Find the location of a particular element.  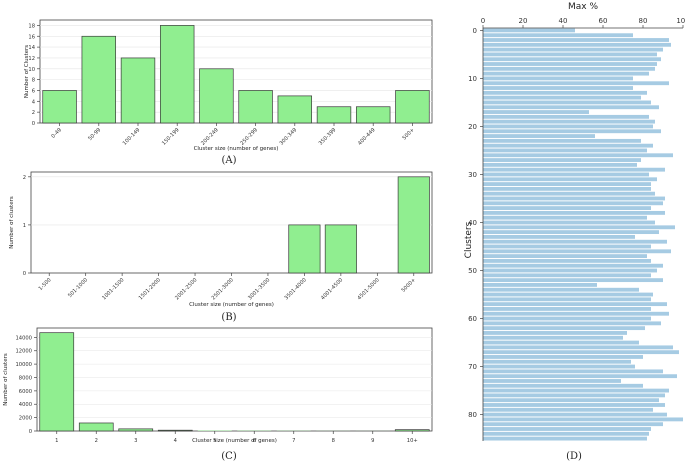

panel-label-b: (B) is located at coordinates (228, 317).